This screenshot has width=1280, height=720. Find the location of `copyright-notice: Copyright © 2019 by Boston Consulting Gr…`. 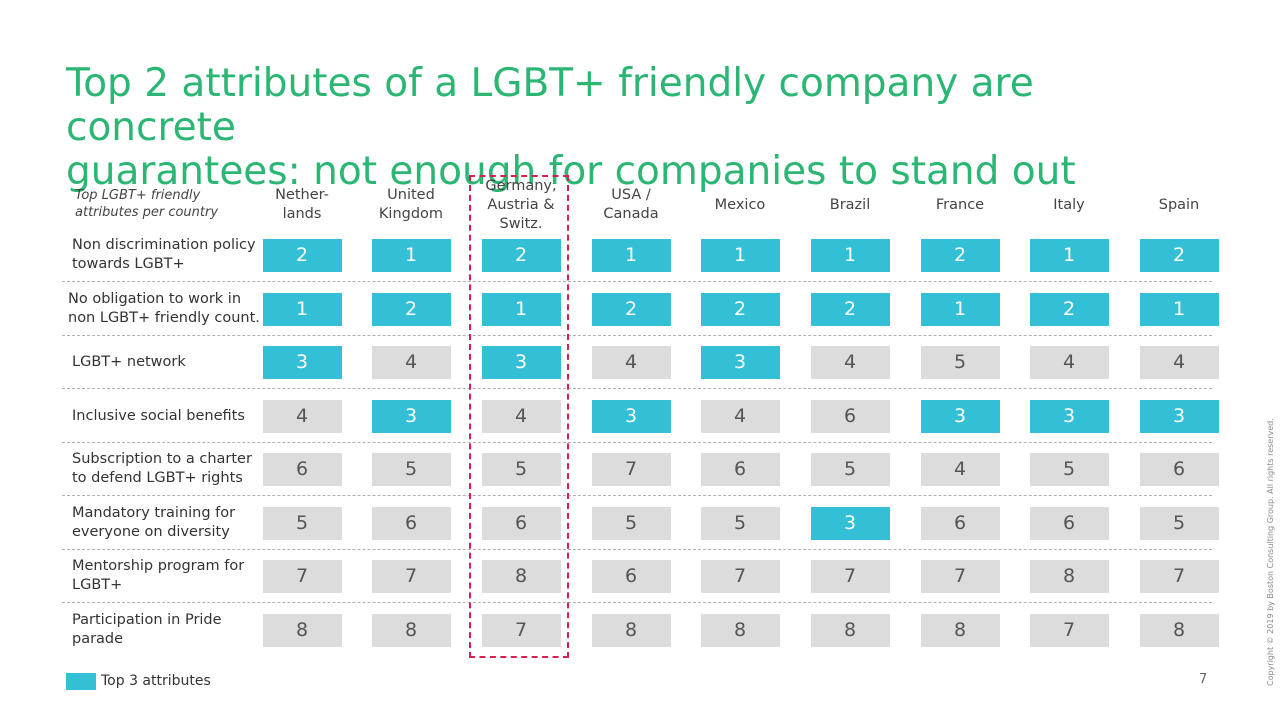

copyright-notice: Copyright © 2019 by Boston Consulting Gr… is located at coordinates (1270, 552).